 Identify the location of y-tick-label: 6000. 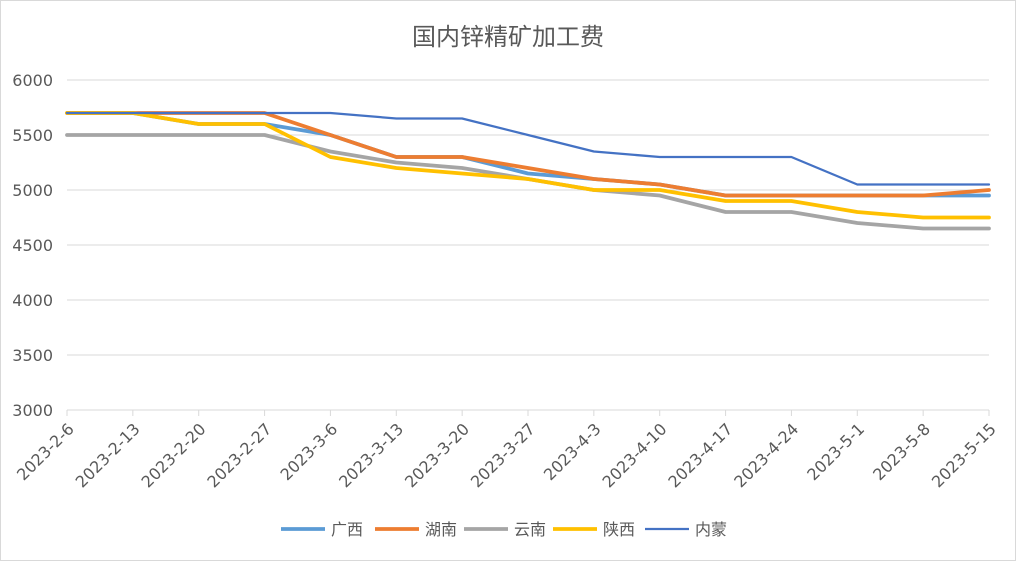
(32, 80).